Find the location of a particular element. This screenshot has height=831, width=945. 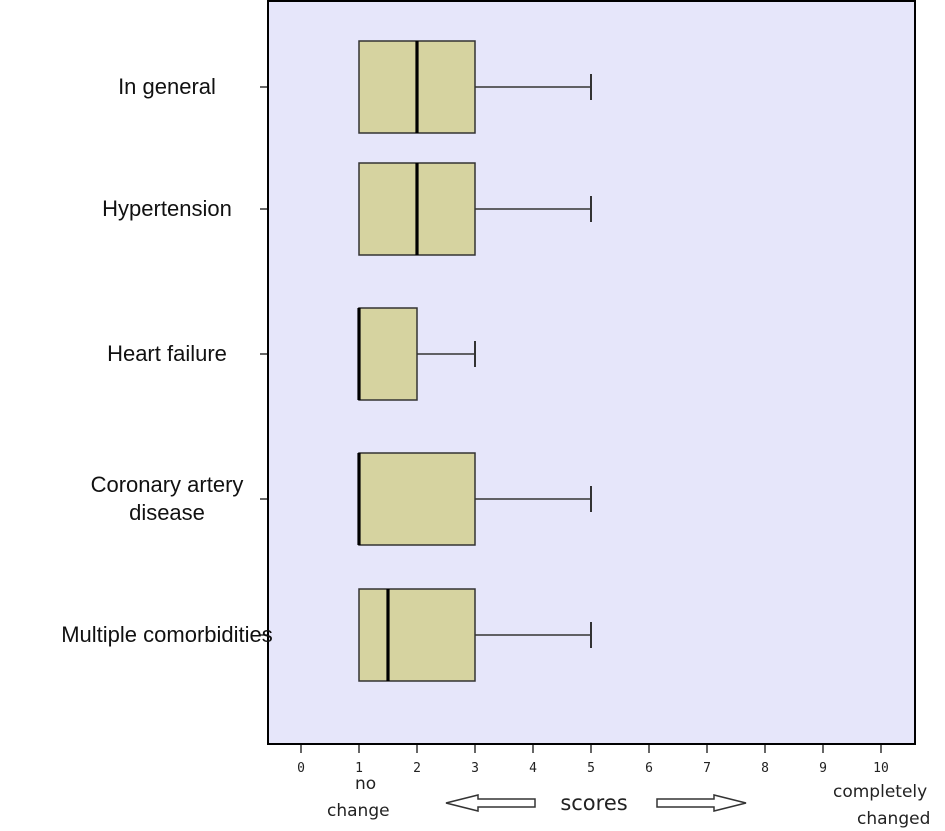

x-tick-label-1: 1 is located at coordinates (359, 768).